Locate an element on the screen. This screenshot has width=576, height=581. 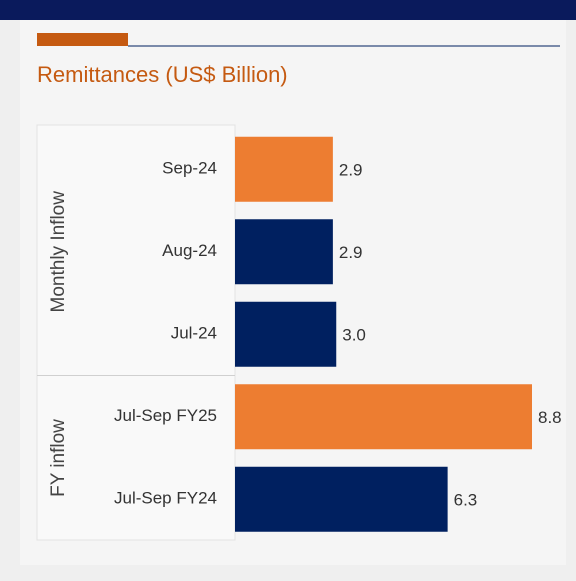
category-label: Jul-24 is located at coordinates (194, 333).